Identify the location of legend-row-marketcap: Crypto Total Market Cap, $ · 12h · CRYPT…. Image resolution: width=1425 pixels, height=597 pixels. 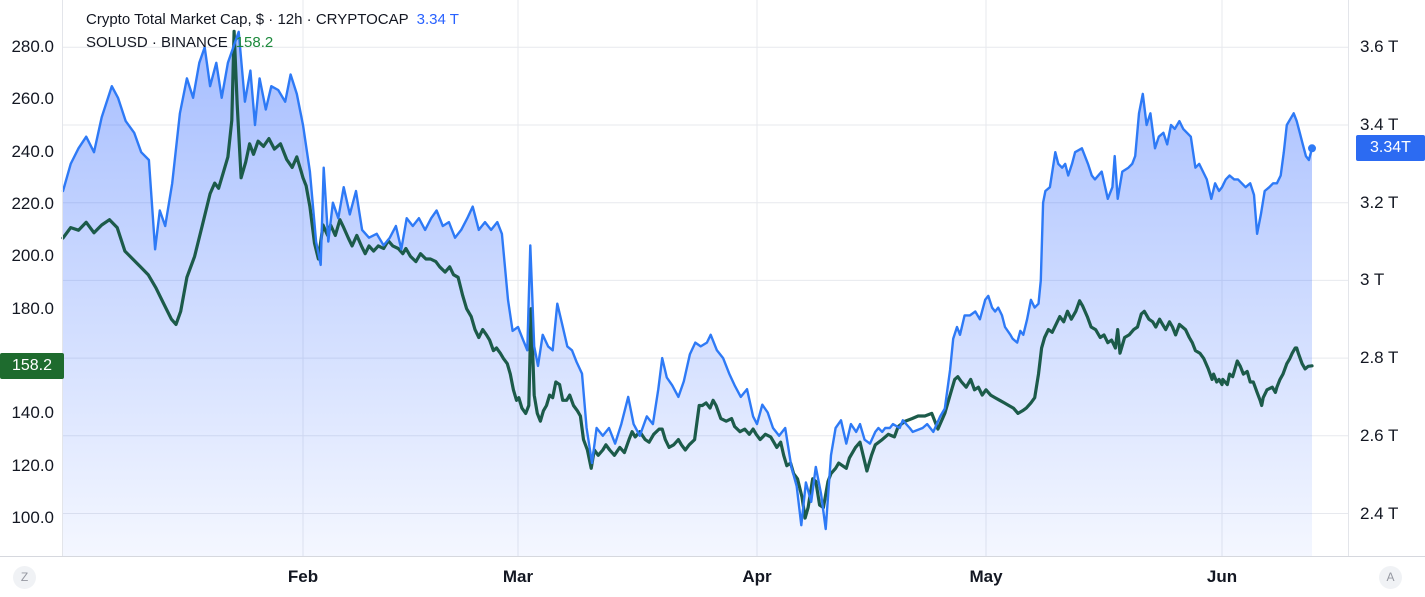
(272, 19).